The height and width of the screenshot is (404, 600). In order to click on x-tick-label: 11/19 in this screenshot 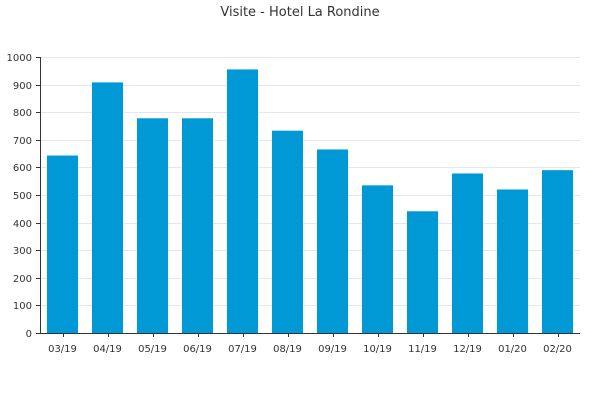, I will do `click(422, 349)`.